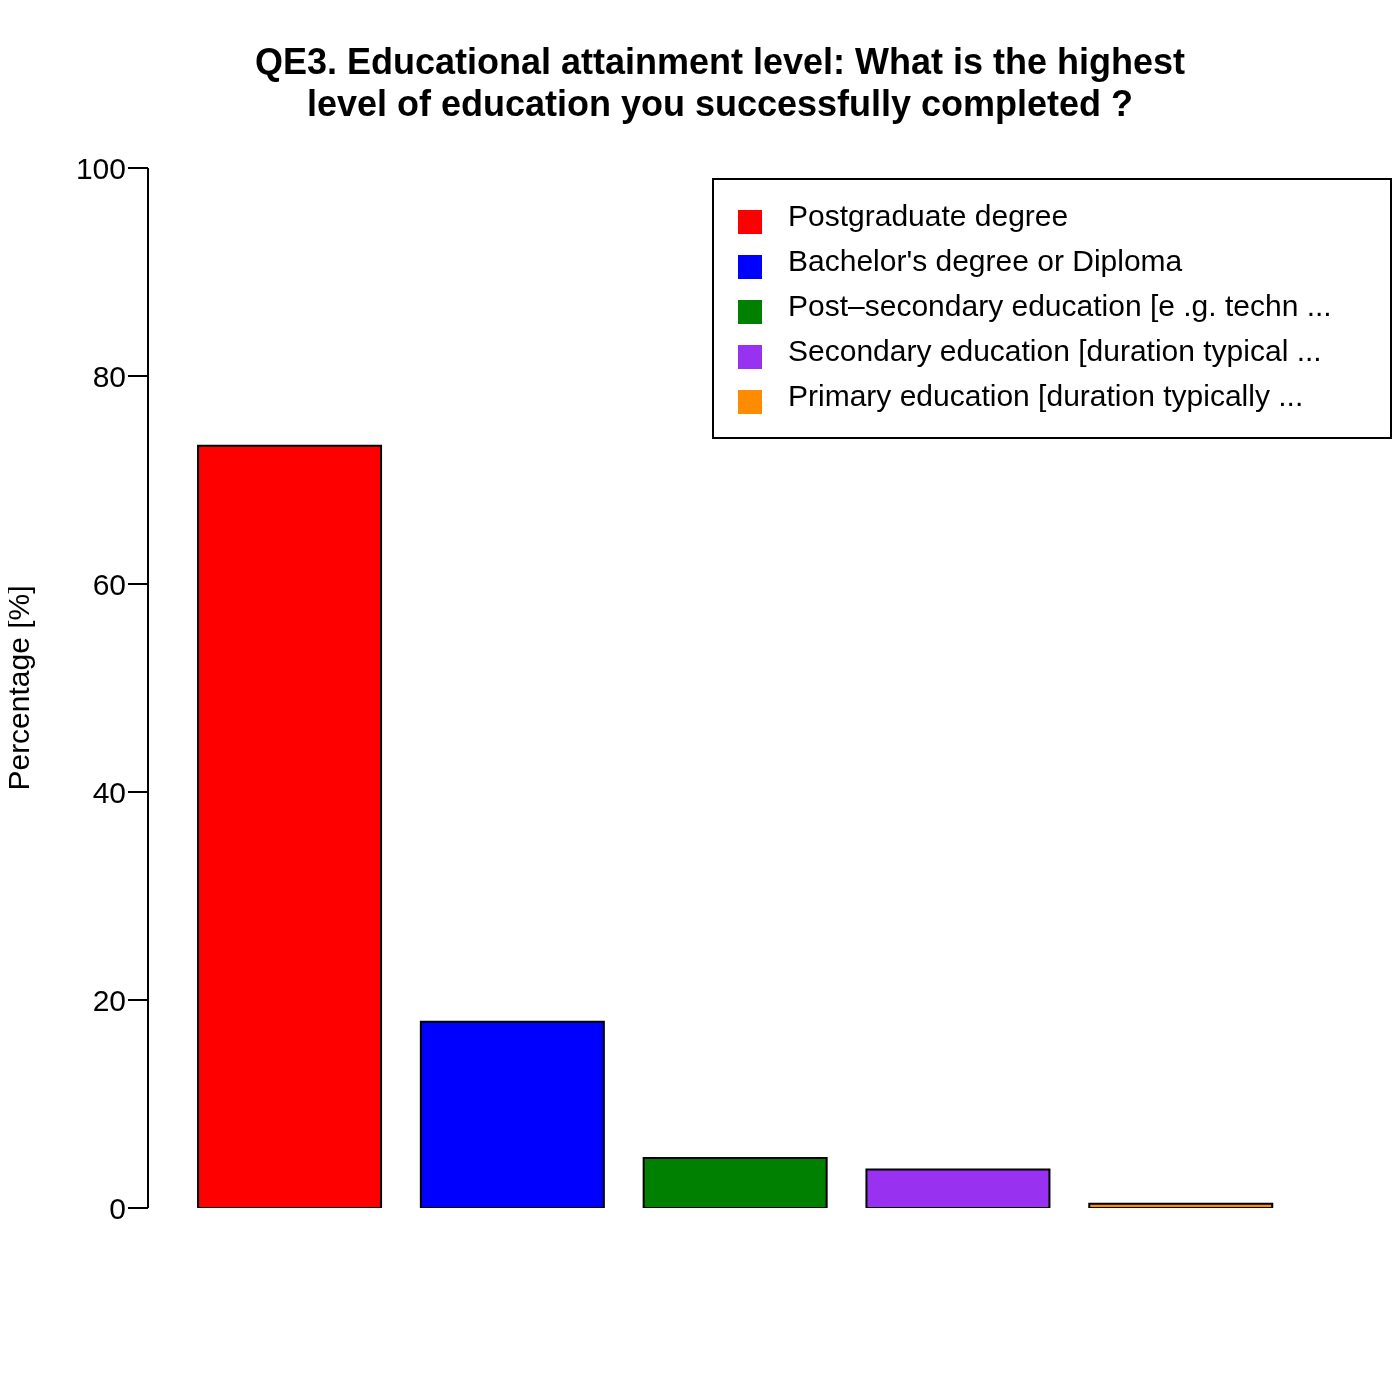 The image size is (1400, 1400). I want to click on legend-label: Postgraduate degree, so click(928, 215).